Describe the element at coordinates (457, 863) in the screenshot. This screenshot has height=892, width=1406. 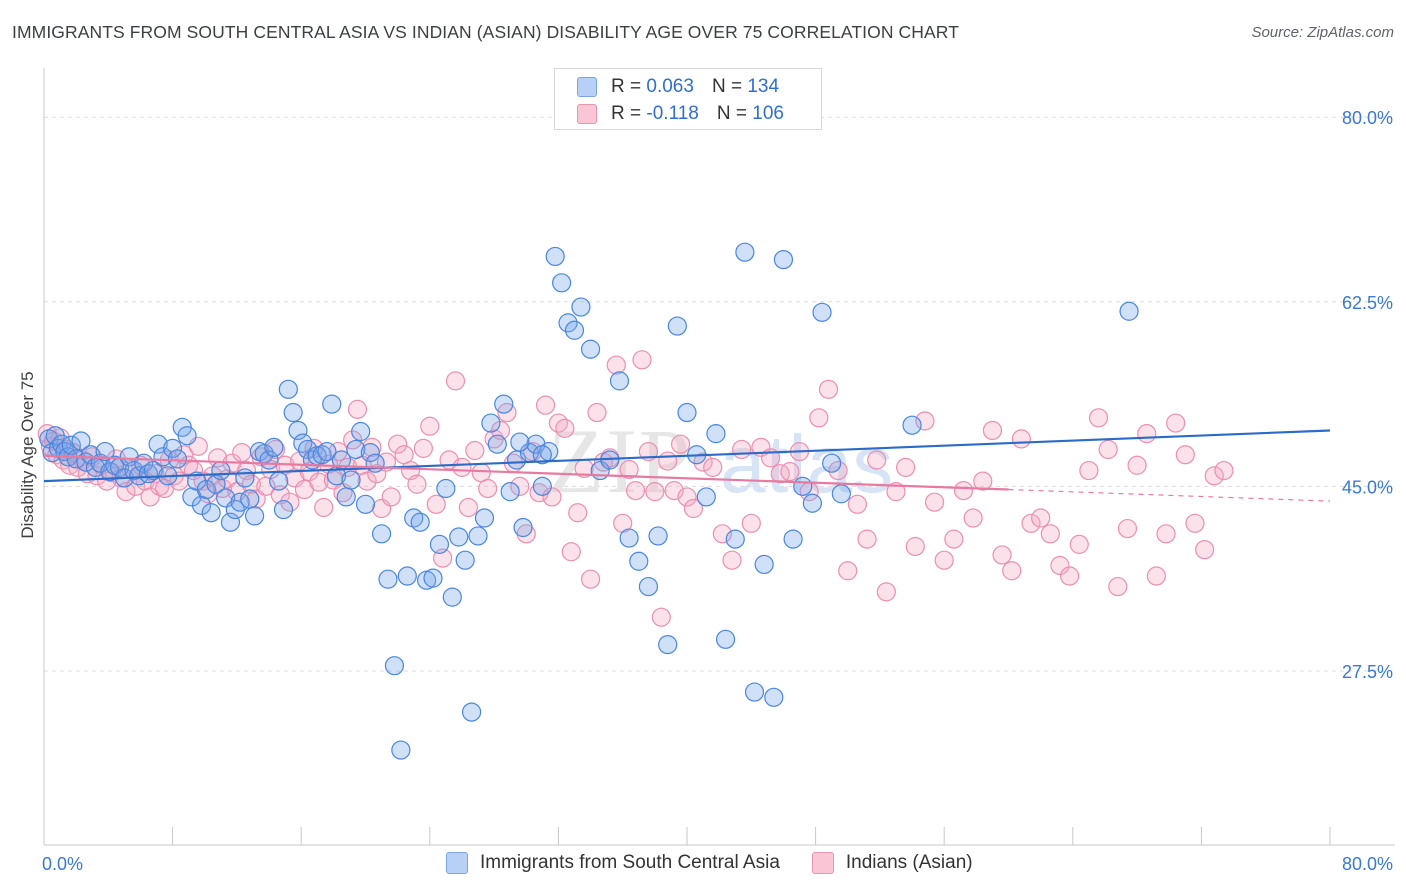
I see `bottom-blue-swatch` at that location.